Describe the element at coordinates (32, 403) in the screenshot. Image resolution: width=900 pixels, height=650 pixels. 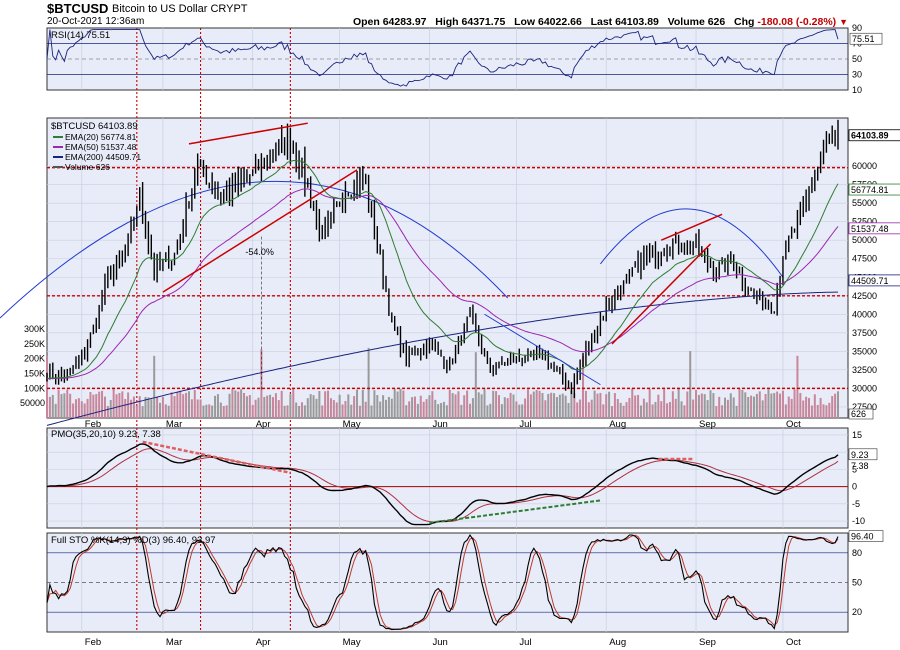
I see `volume-tick-label: 50000` at that location.